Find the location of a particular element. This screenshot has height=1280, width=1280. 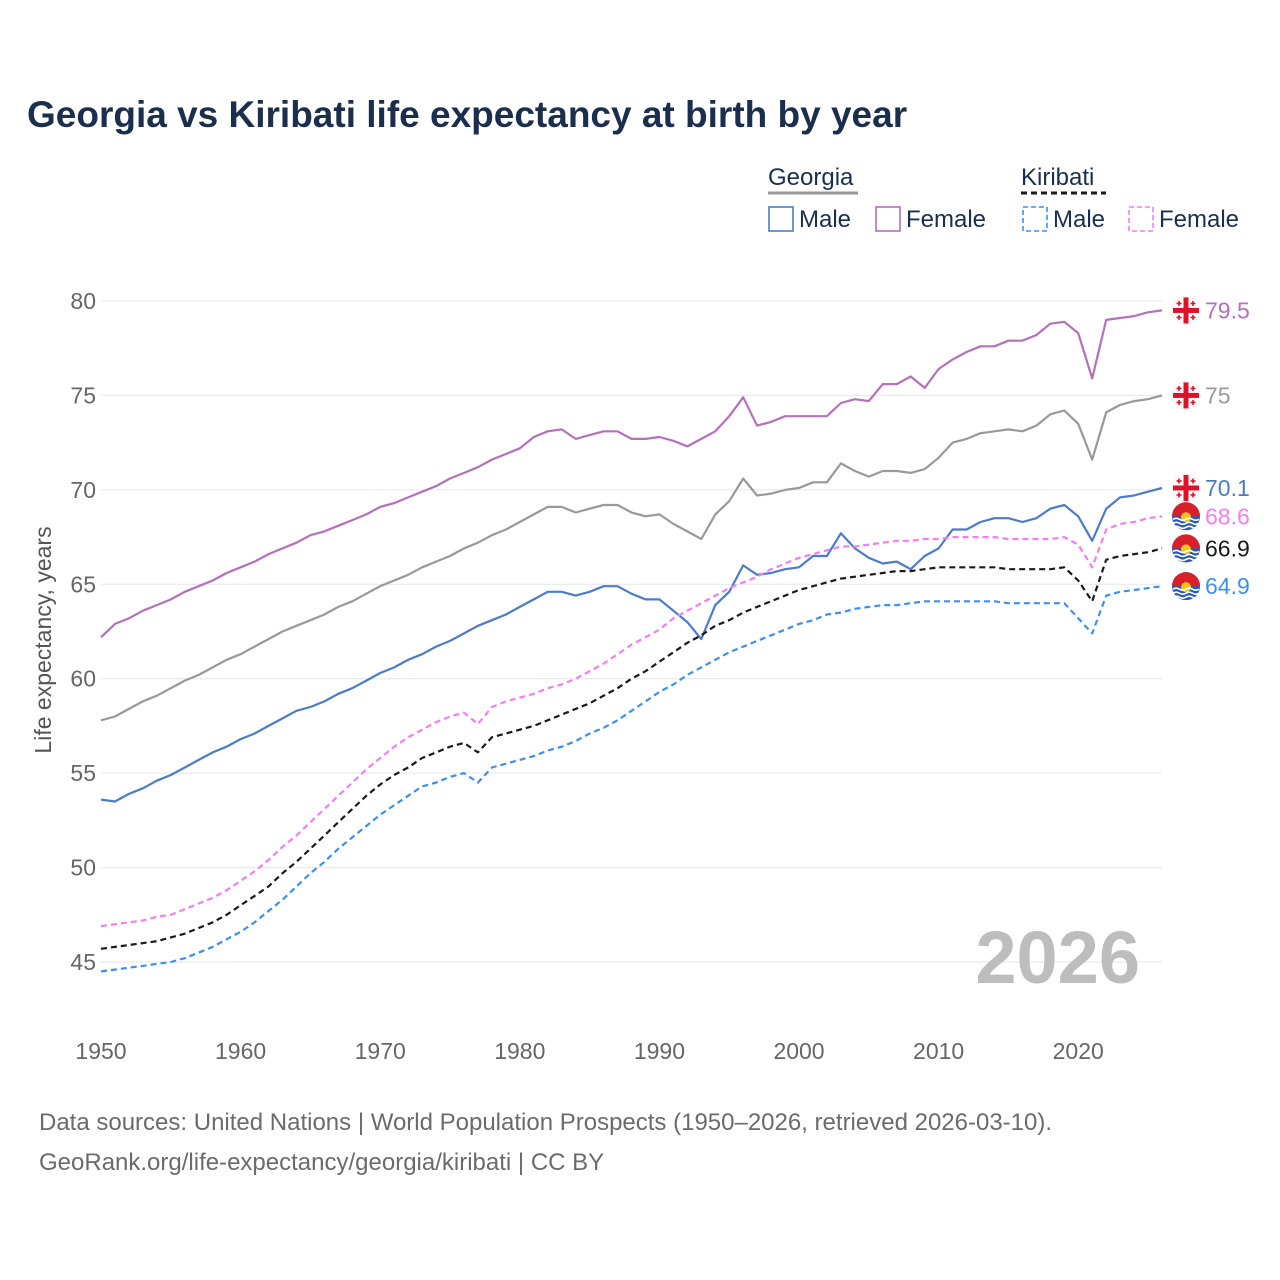

legend-swatch-georgia-male is located at coordinates (781, 219).